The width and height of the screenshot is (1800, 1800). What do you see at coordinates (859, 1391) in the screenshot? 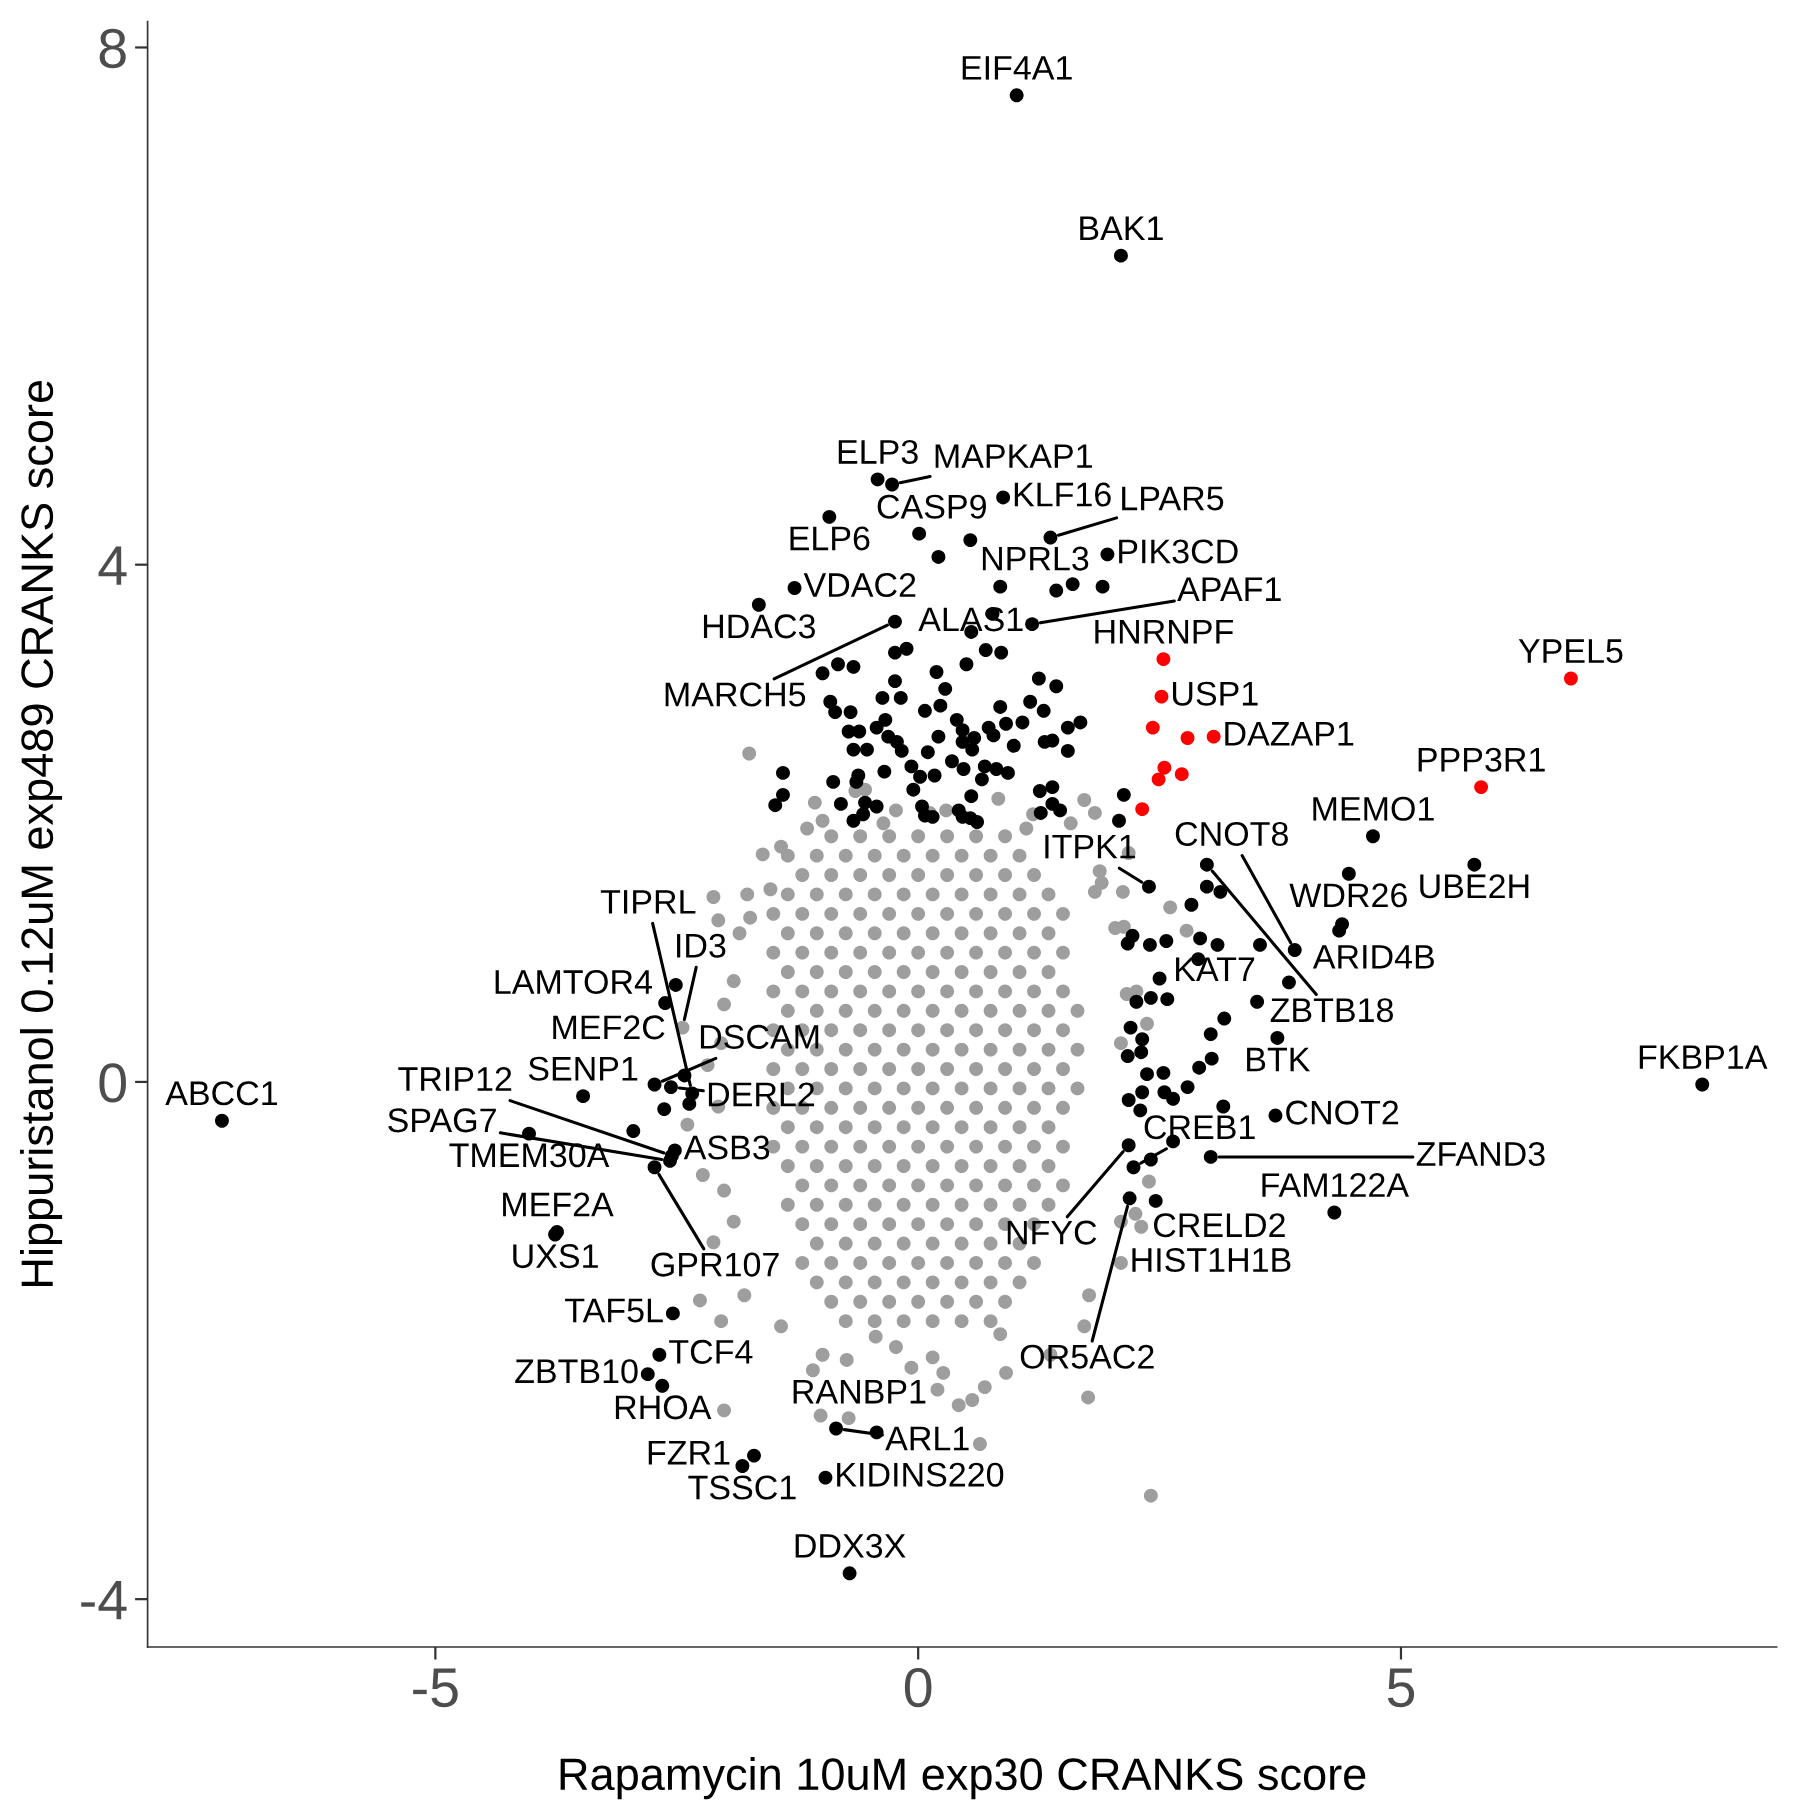
I see `annotation: RANBP1` at bounding box center [859, 1391].